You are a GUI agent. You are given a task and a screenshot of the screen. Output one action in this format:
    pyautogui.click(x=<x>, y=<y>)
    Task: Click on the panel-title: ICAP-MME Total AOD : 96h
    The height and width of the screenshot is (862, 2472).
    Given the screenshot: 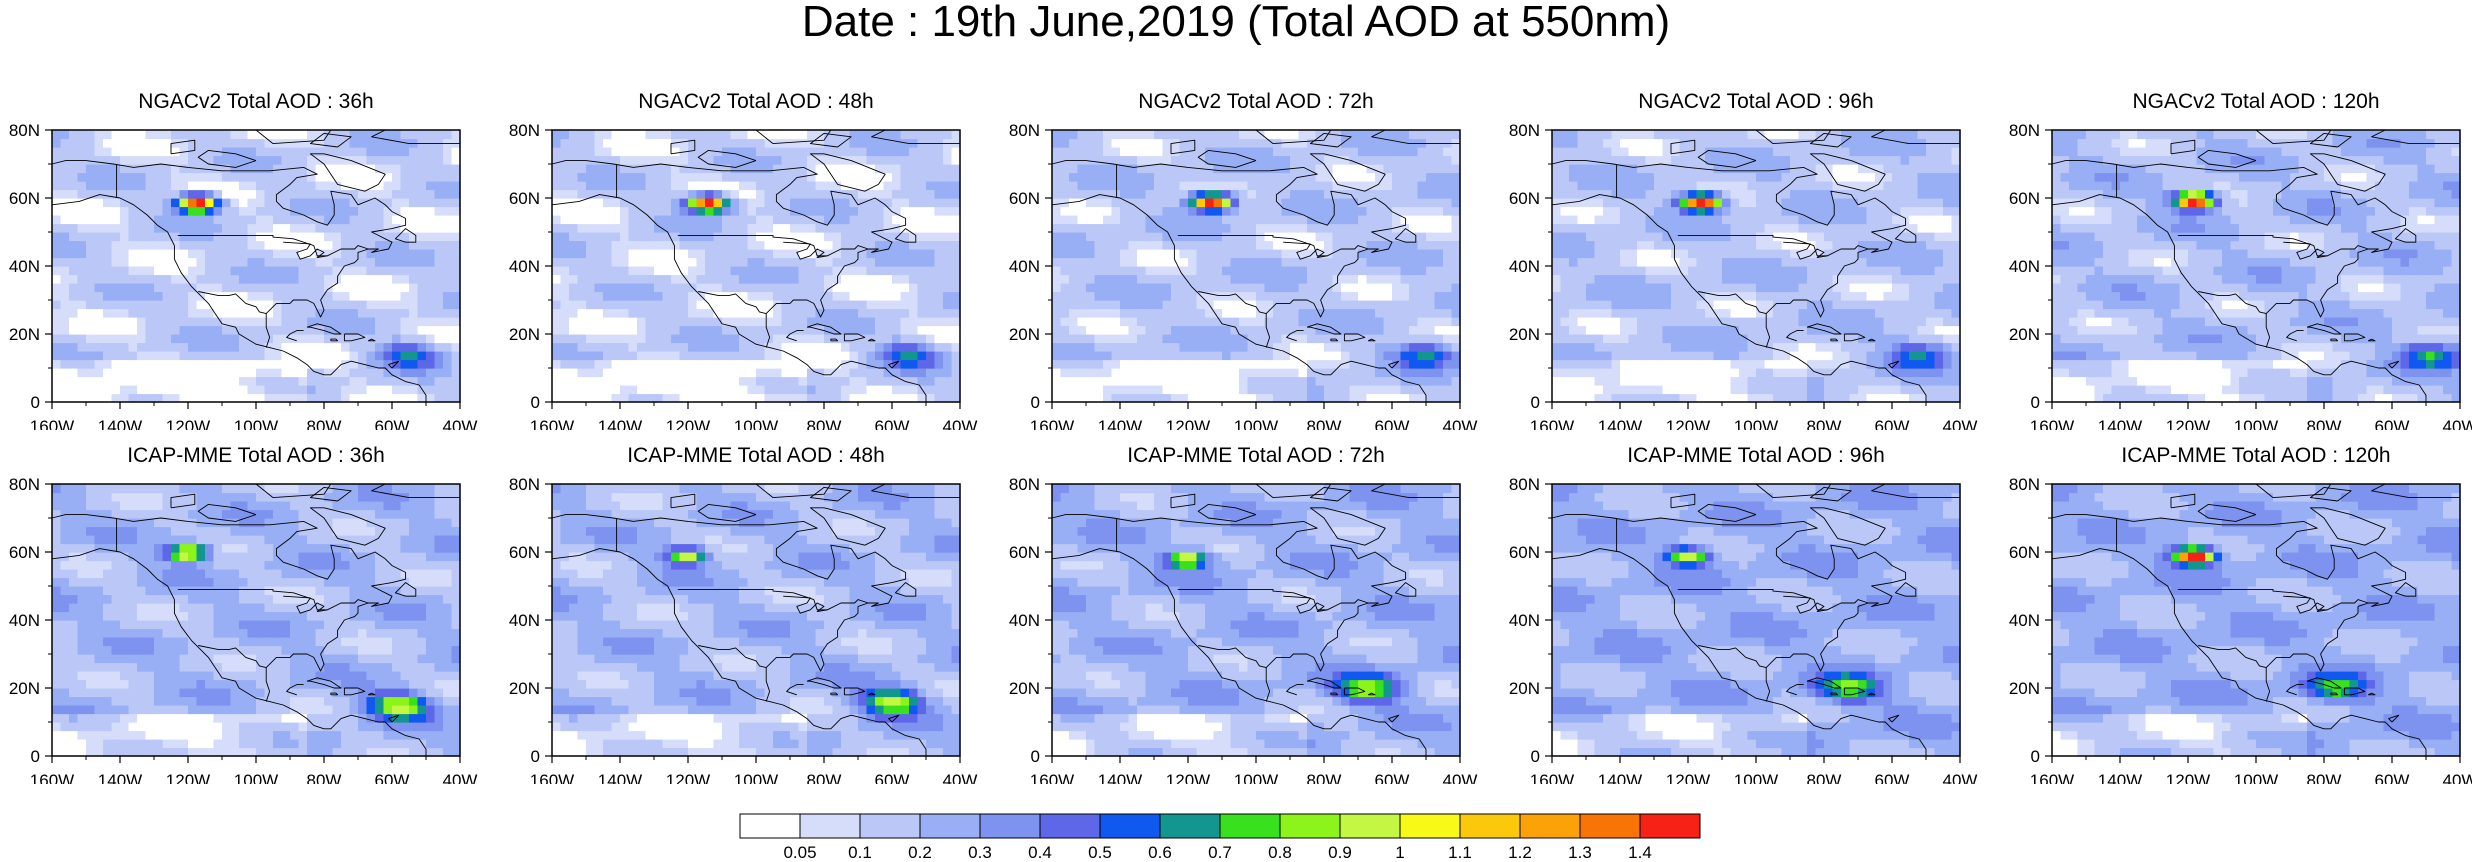 What is the action you would take?
    pyautogui.click(x=1756, y=455)
    